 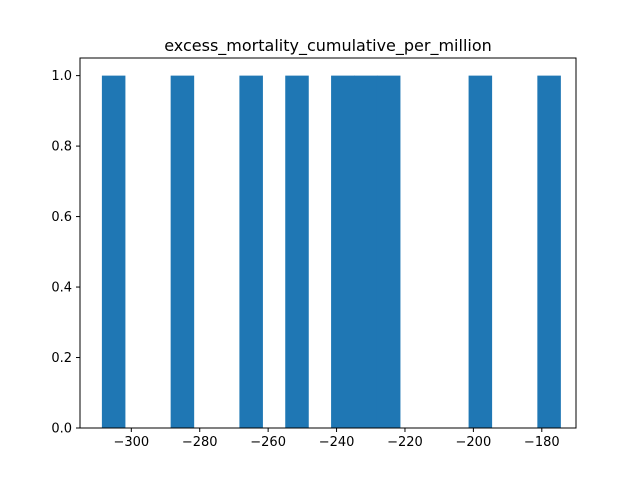 I want to click on x-tick-label: −200, so click(x=474, y=442).